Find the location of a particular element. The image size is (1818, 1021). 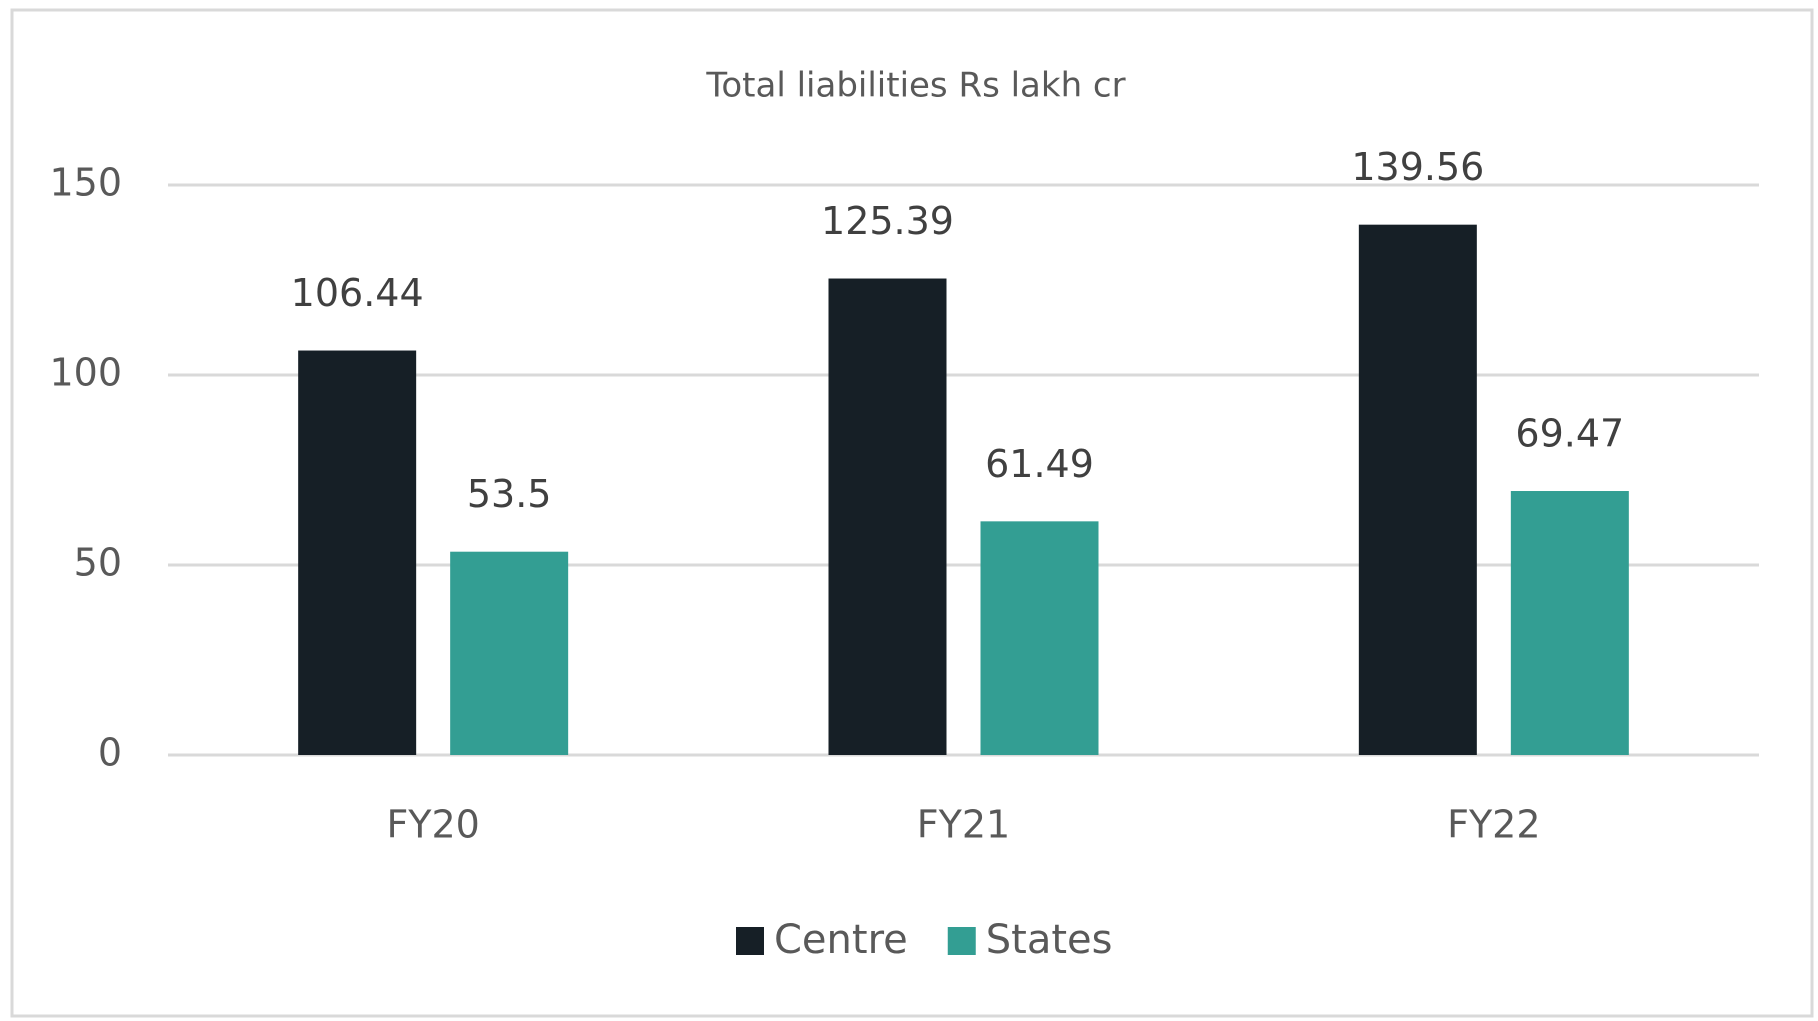

legend-label: States is located at coordinates (1049, 940).